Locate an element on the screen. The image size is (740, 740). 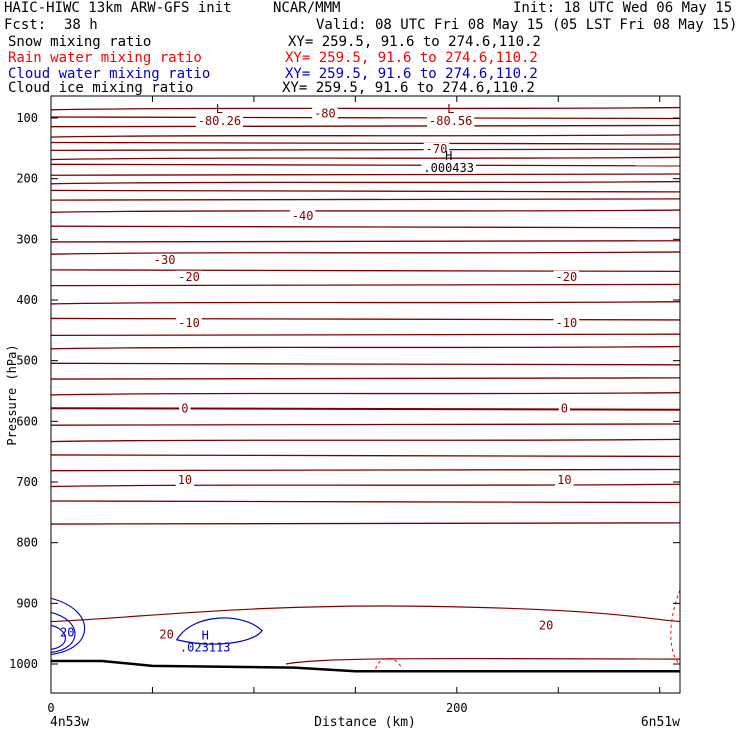
extremum-value: .000433 is located at coordinates (448, 168).